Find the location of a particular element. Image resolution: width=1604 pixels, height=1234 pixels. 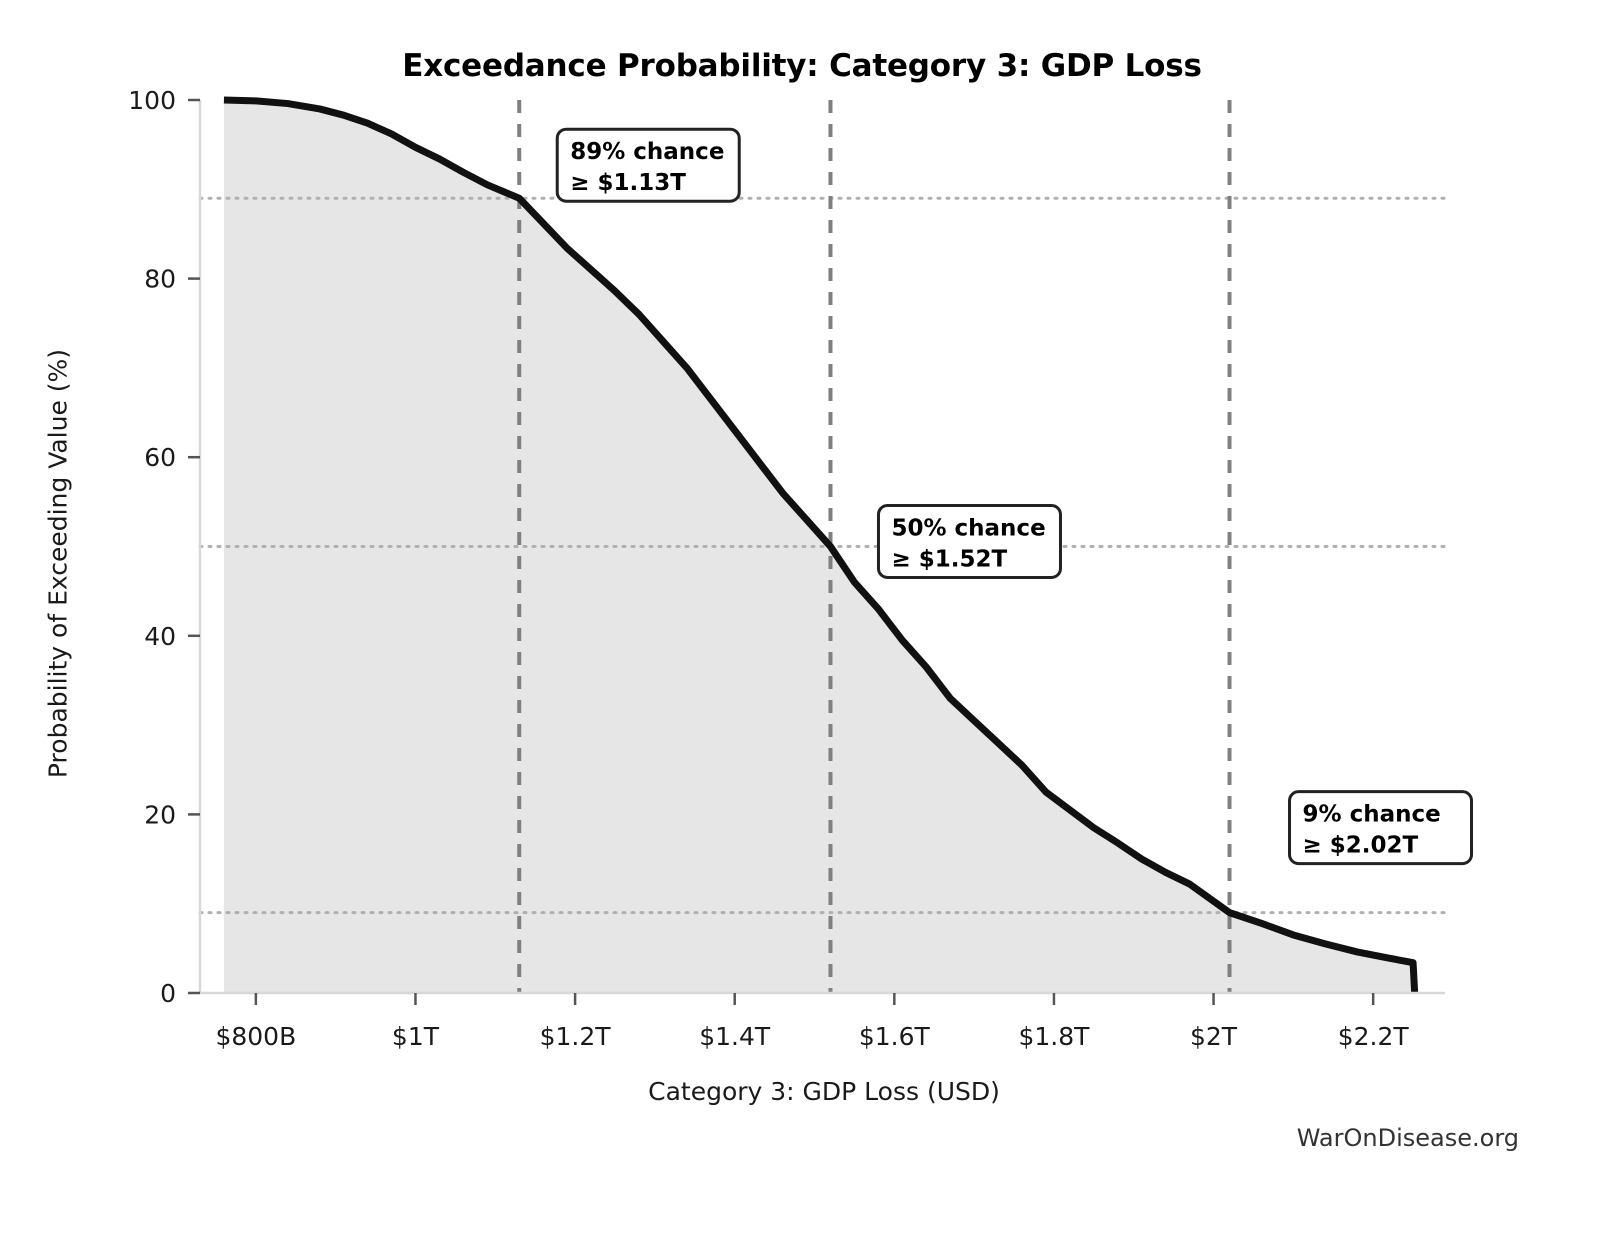

annotation-line1: 9% chance is located at coordinates (1372, 815).